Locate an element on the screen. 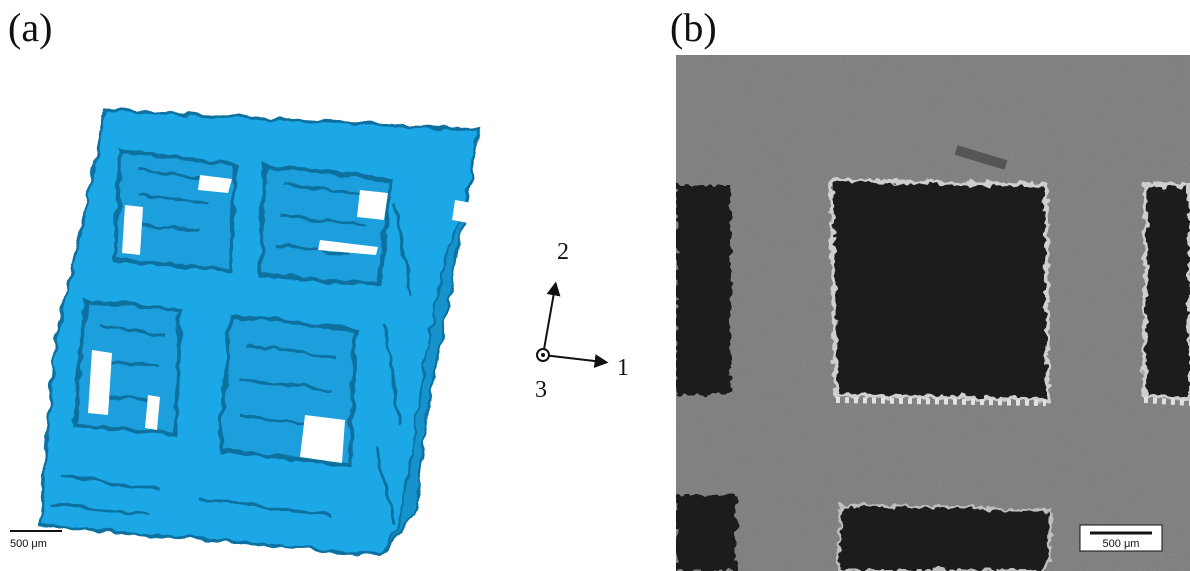 Image resolution: width=1190 pixels, height=571 pixels. scale-bar-a: 500 μm is located at coordinates (36, 540).